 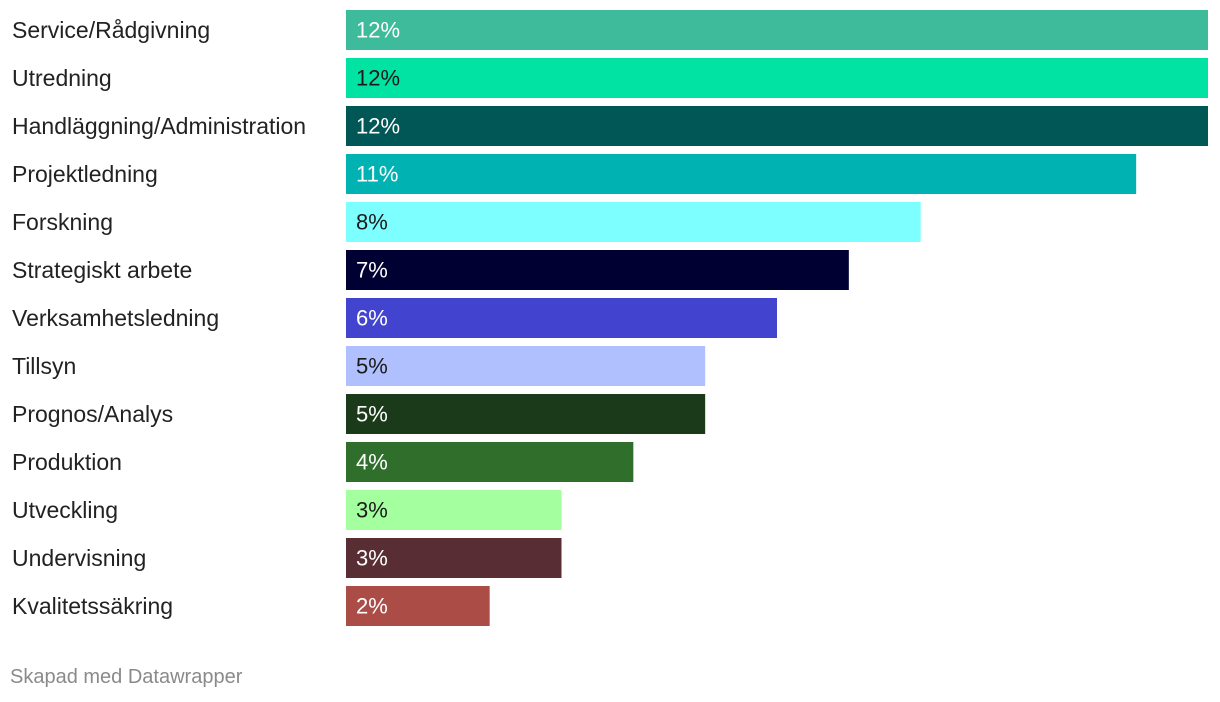 I want to click on category-label: Verksamhetsledning, so click(x=115, y=318).